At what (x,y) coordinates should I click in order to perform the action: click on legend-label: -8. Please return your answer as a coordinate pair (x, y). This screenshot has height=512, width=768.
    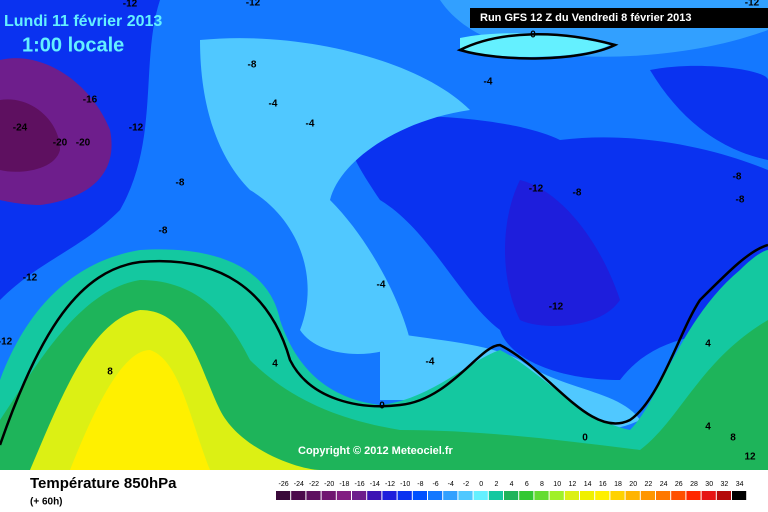
    Looking at the image, I should click on (420, 484).